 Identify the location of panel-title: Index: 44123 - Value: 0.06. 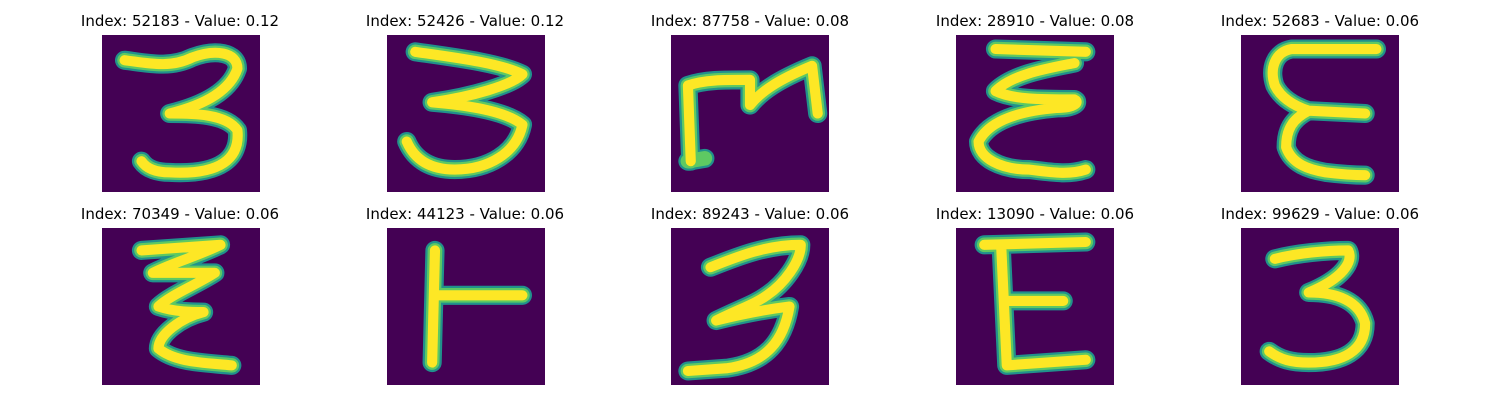
(465, 214).